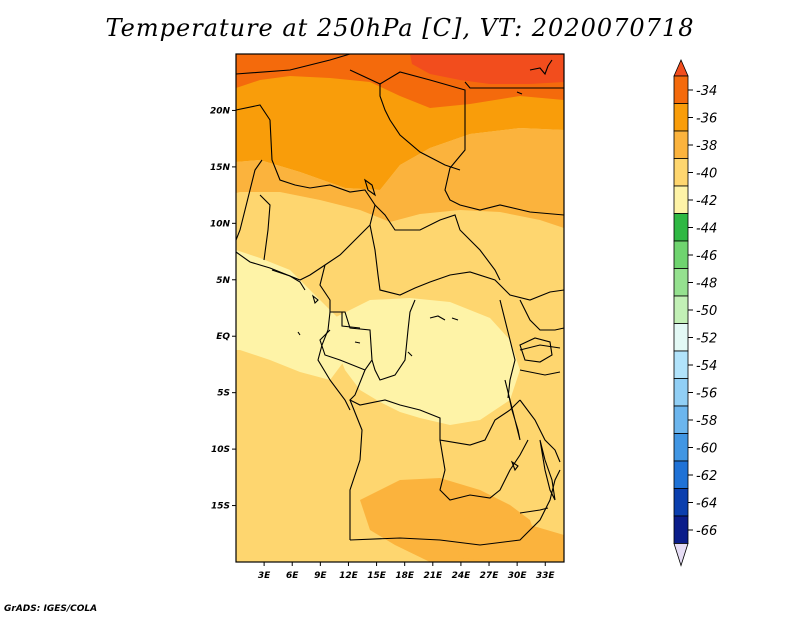 The image size is (800, 618). I want to click on colorbar-label: -66, so click(706, 531).